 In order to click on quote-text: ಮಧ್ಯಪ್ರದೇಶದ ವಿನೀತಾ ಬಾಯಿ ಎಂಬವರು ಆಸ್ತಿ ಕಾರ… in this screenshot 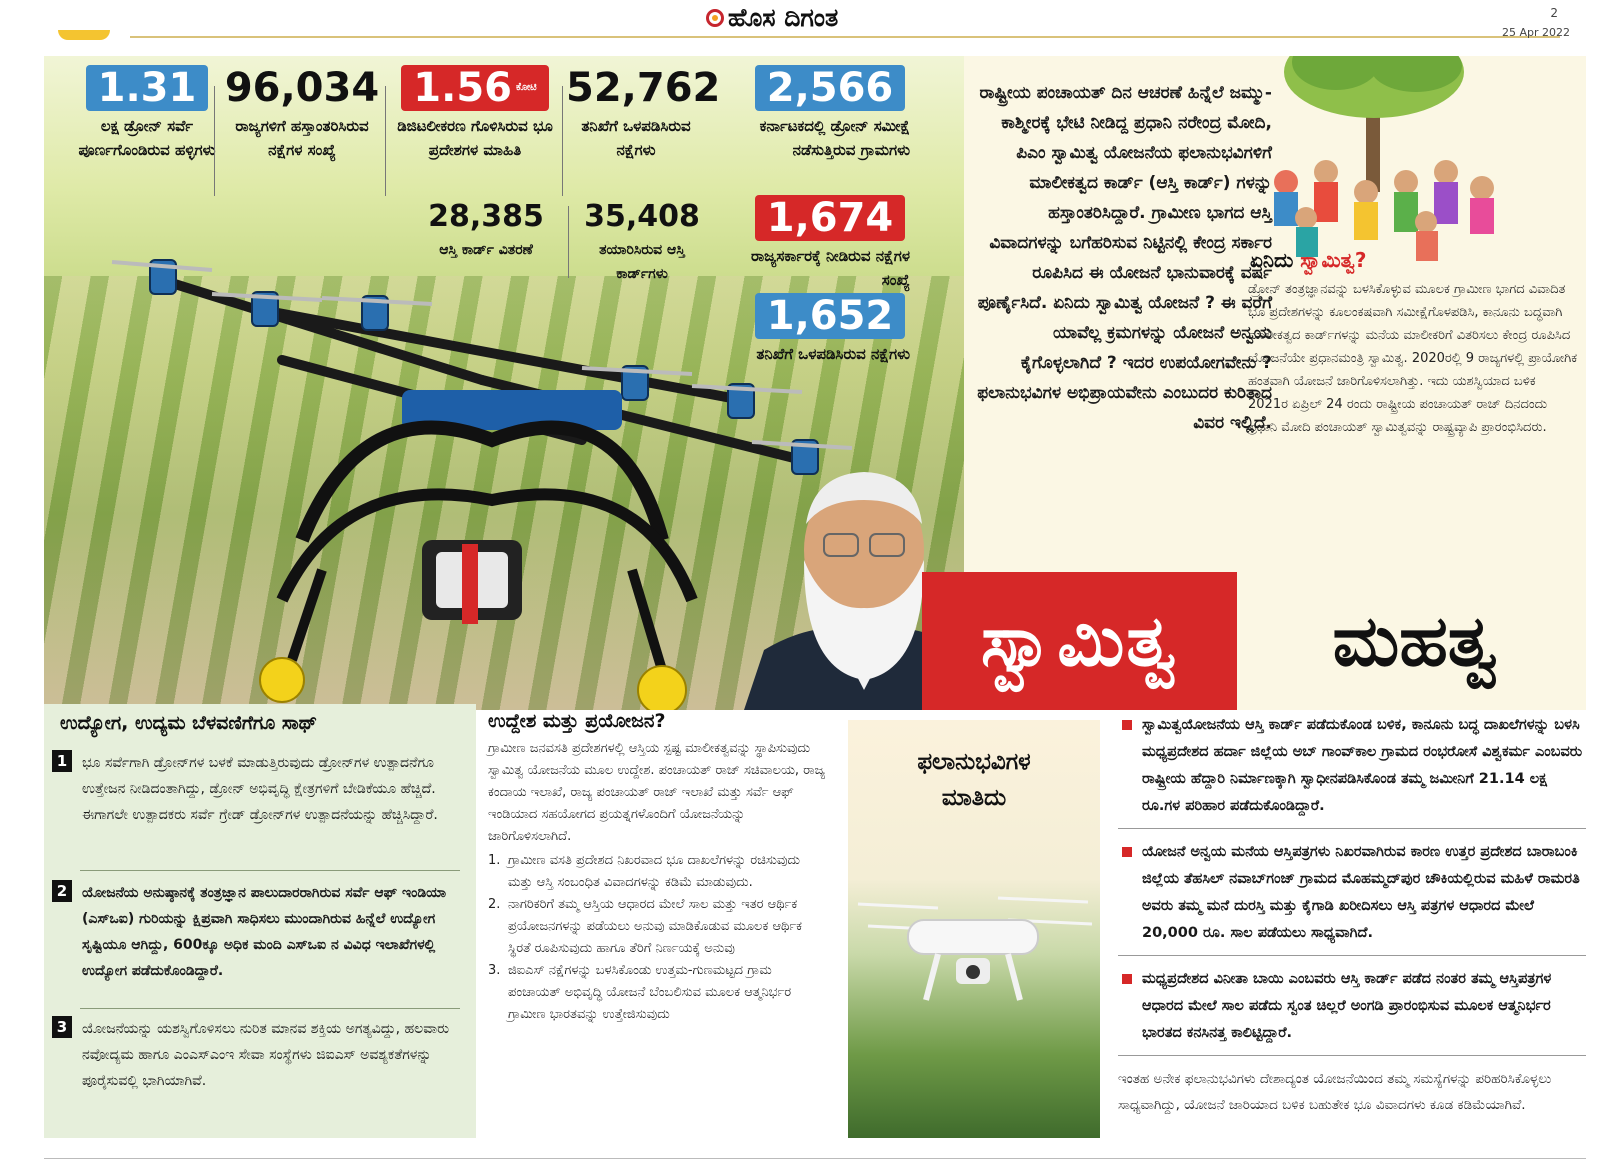, I will do `click(1347, 1006)`.